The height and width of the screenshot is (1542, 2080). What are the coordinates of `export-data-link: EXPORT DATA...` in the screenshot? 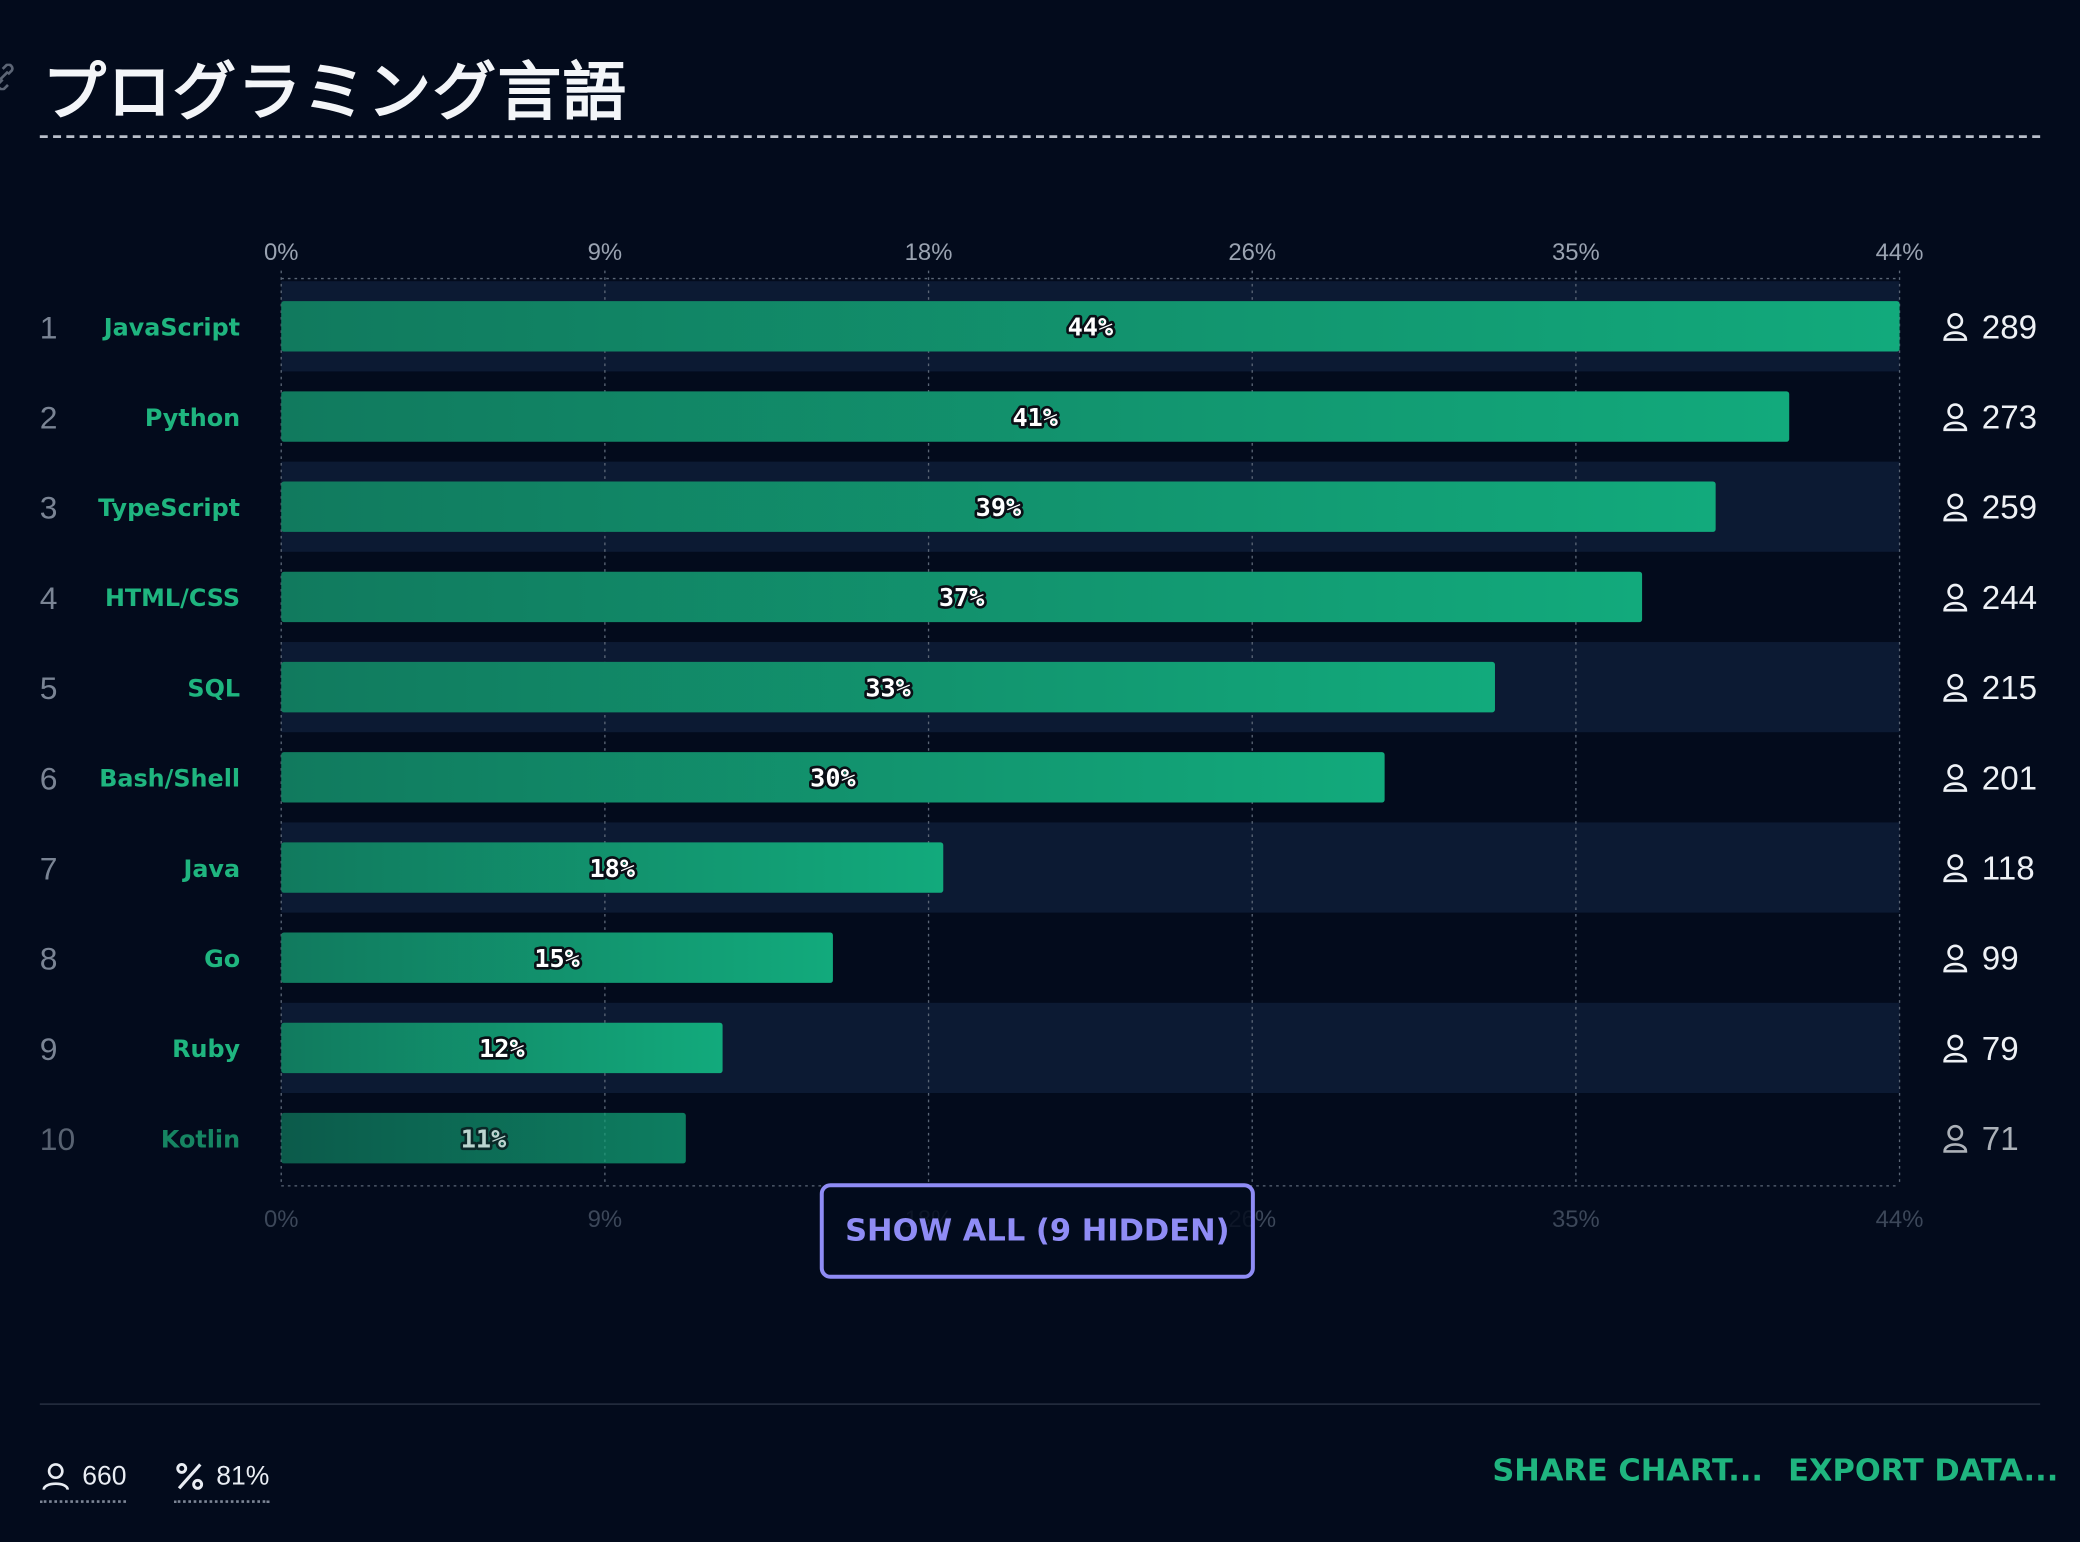 It's located at (1923, 1471).